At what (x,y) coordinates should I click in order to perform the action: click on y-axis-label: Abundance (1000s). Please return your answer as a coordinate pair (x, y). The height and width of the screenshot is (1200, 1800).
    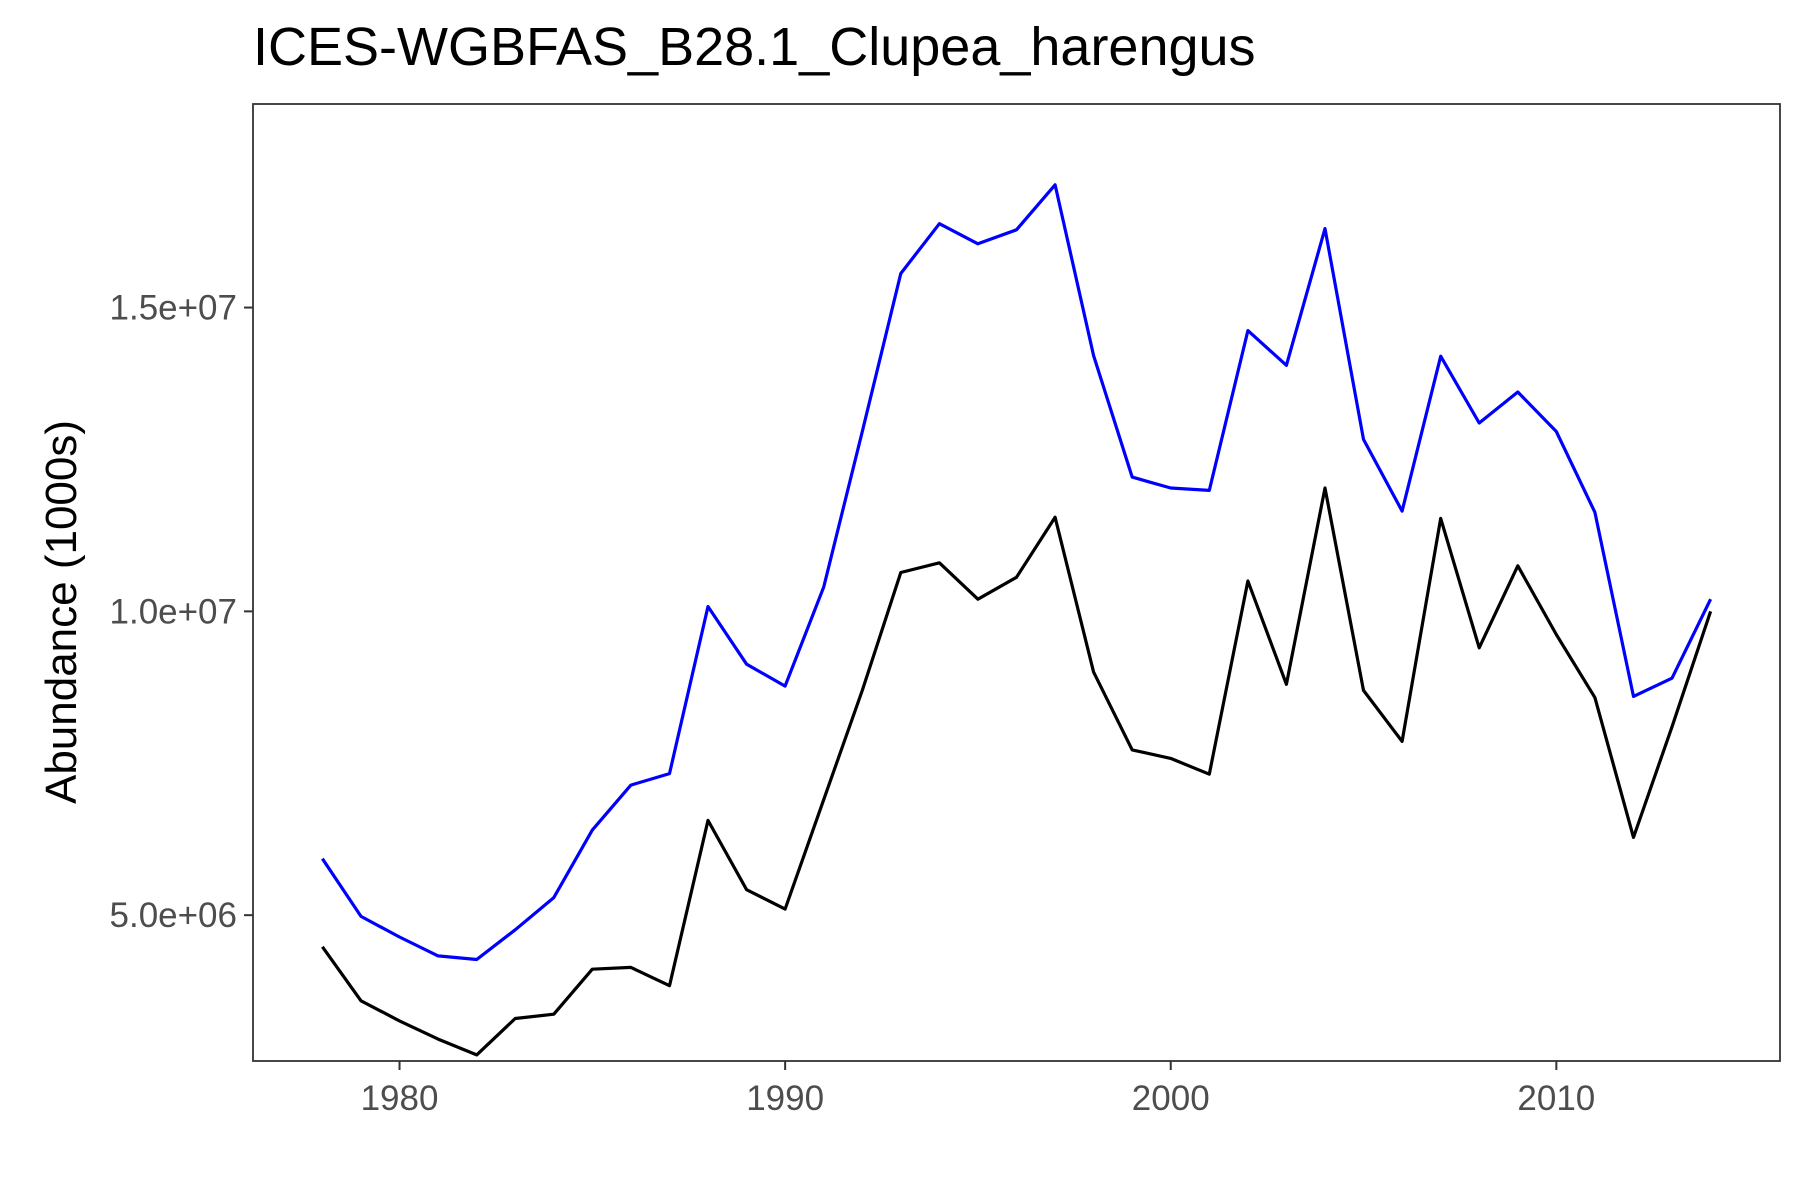
    Looking at the image, I should click on (61, 612).